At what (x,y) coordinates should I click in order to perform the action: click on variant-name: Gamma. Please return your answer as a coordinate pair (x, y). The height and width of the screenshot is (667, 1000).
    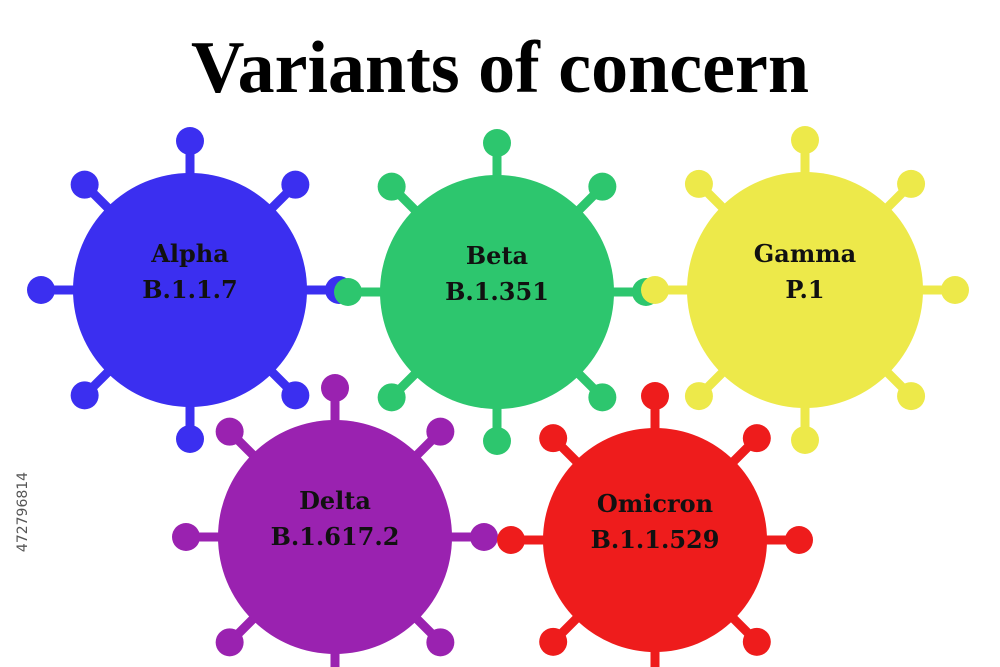
    Looking at the image, I should click on (805, 253).